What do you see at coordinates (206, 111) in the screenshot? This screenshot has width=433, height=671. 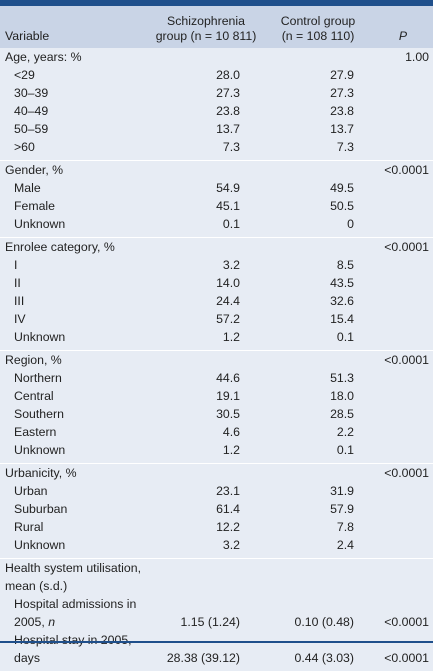 I see `schizophrenia-value: 23.8` at bounding box center [206, 111].